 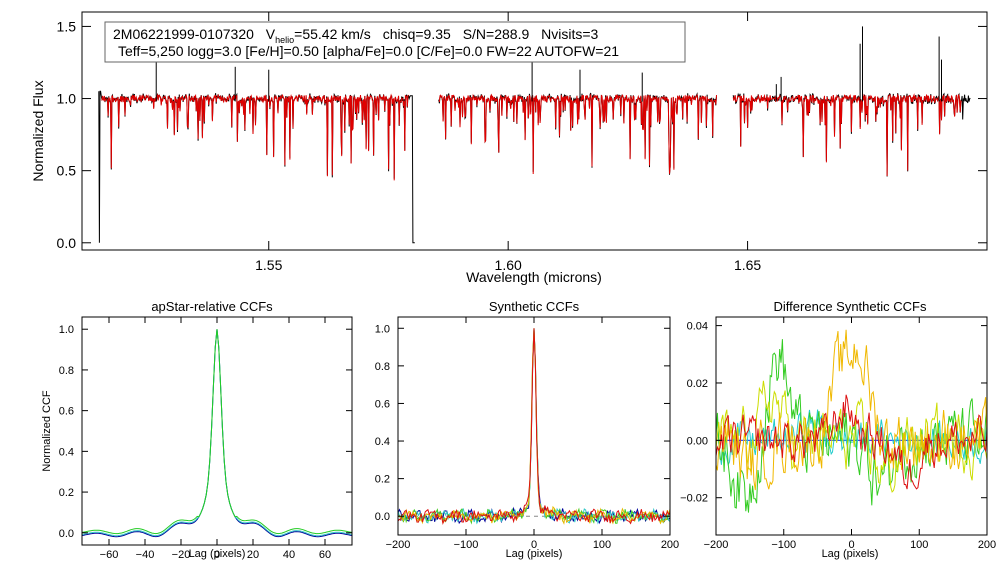 What do you see at coordinates (534, 554) in the screenshot?
I see `ccf2-xlabel: Lag (pixels)` at bounding box center [534, 554].